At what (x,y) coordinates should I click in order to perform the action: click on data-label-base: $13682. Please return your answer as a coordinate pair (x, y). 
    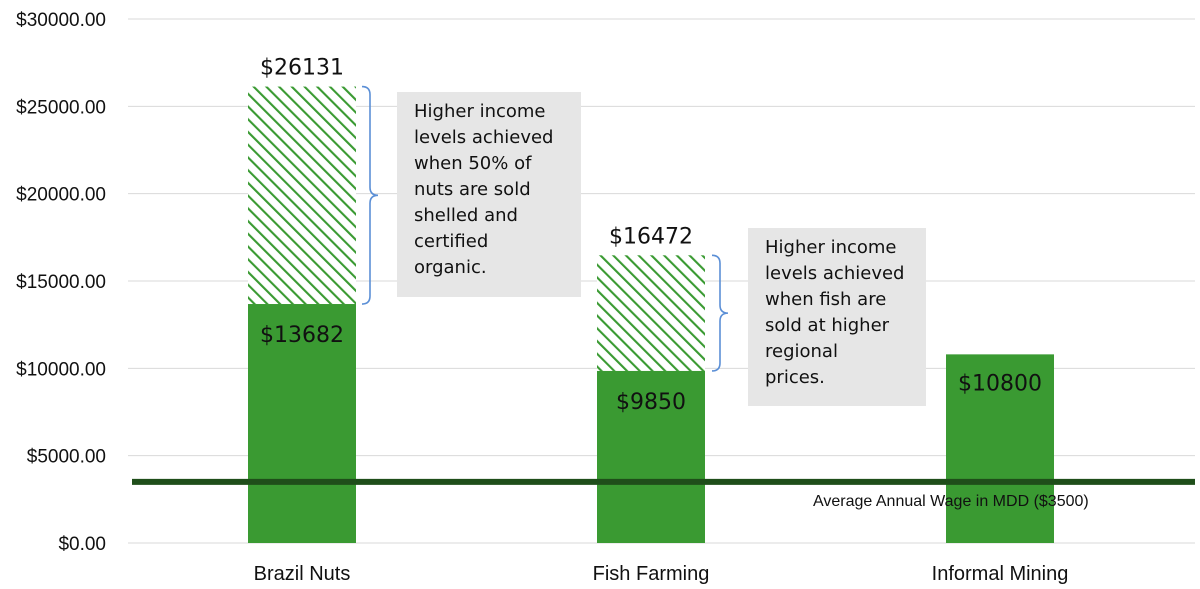
    Looking at the image, I should click on (302, 335).